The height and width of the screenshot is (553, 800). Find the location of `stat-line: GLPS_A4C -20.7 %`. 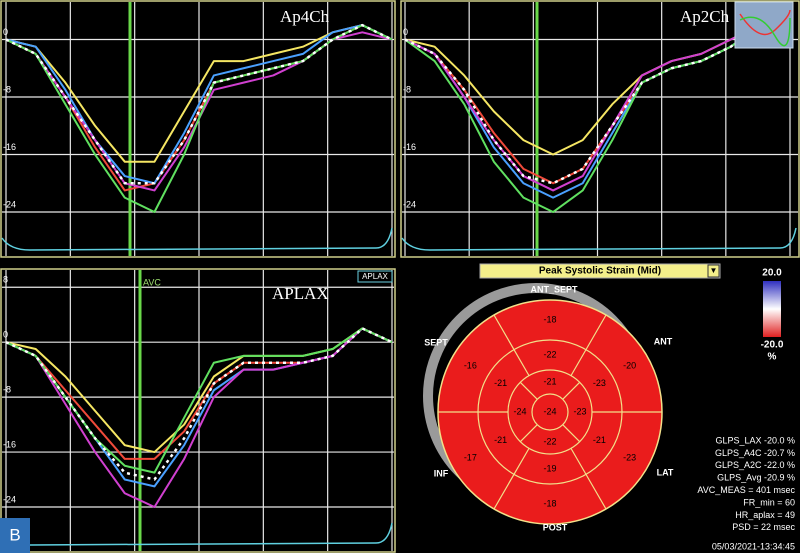

stat-line: GLPS_A4C -20.7 % is located at coordinates (755, 453).